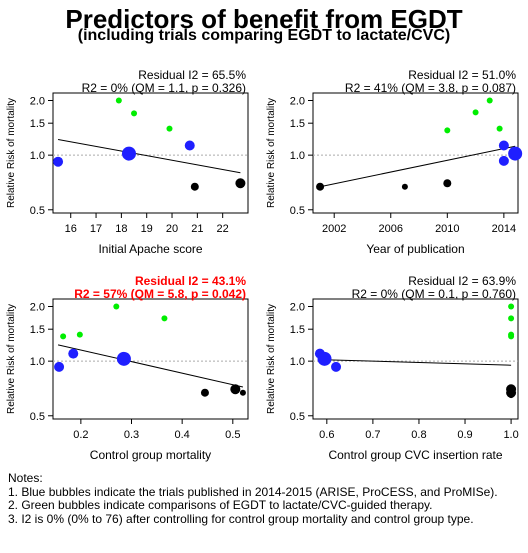 The image size is (528, 553). What do you see at coordinates (264, 19) in the screenshot?
I see `chart-title: Predictors of benefit from EGDT` at bounding box center [264, 19].